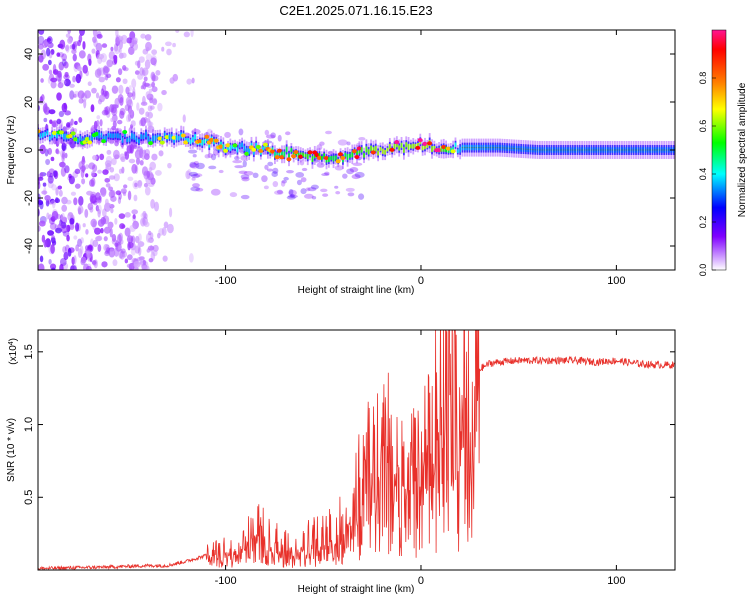 The image size is (750, 600). I want to click on y-tick-label: -40, so click(29, 246).